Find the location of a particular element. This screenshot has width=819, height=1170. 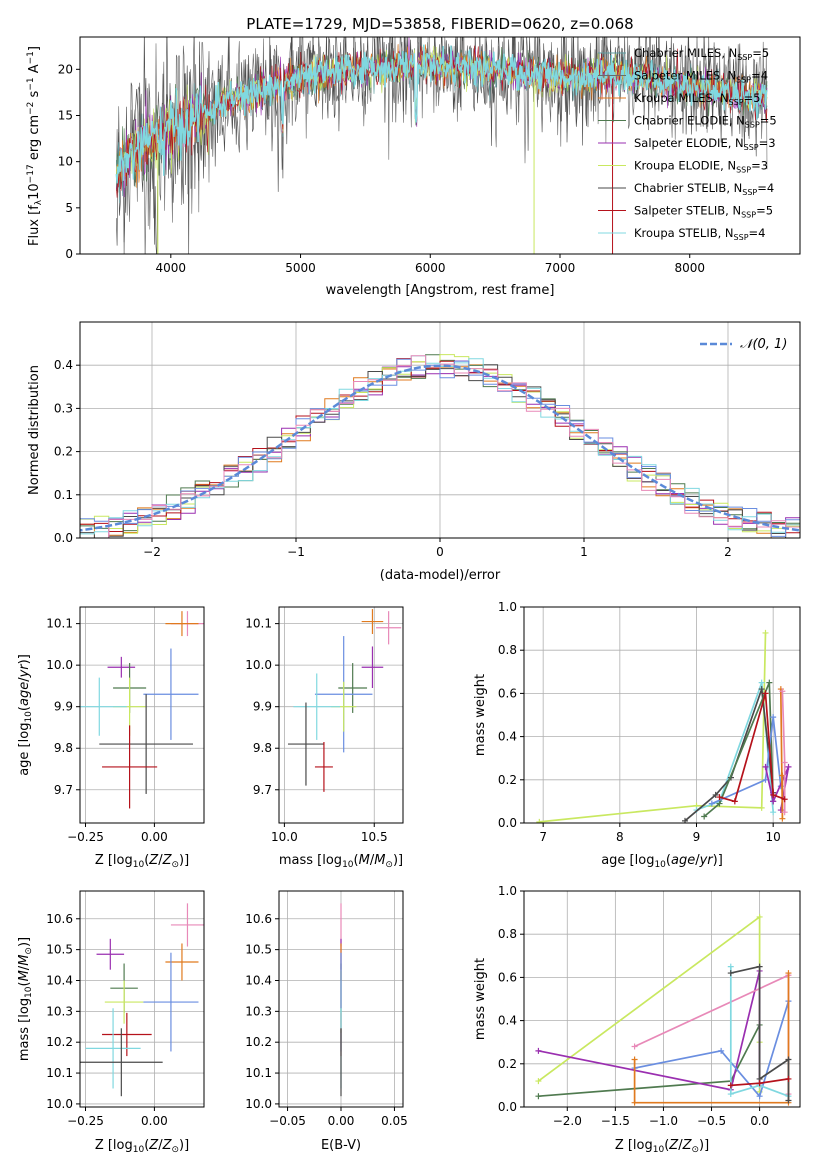

mass-vs-Z-ytick-label-1: 10.1 is located at coordinates (59, 1073).